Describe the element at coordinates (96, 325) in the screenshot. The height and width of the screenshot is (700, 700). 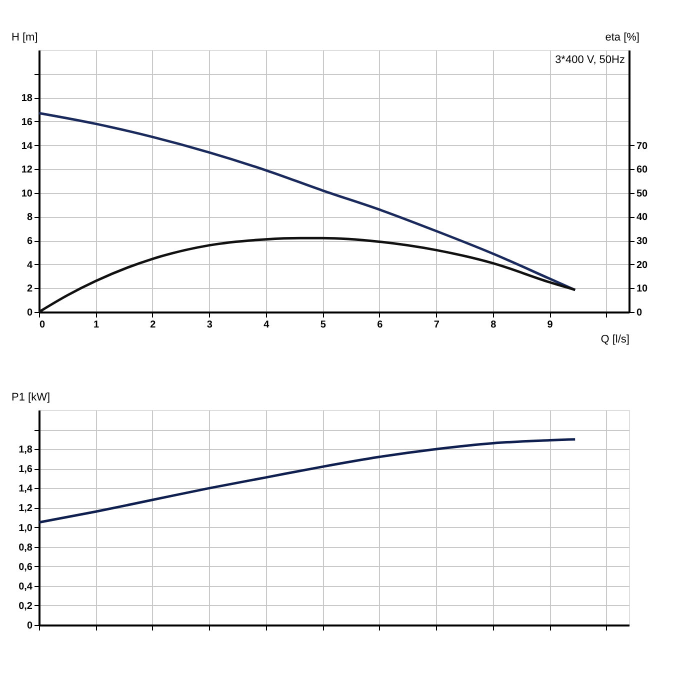
I see `x-tick-label: 1` at that location.